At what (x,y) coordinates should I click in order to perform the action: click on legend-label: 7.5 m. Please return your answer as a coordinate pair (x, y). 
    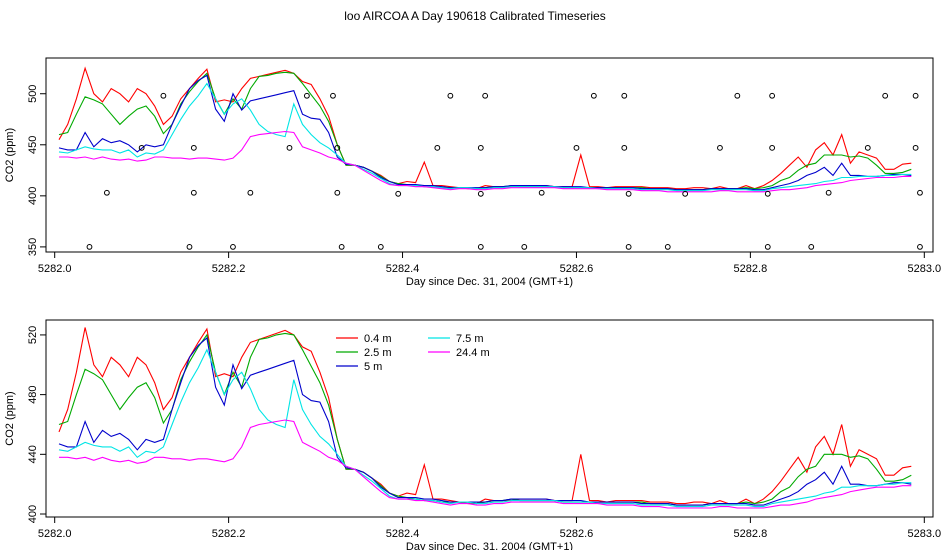
    Looking at the image, I should click on (470, 339).